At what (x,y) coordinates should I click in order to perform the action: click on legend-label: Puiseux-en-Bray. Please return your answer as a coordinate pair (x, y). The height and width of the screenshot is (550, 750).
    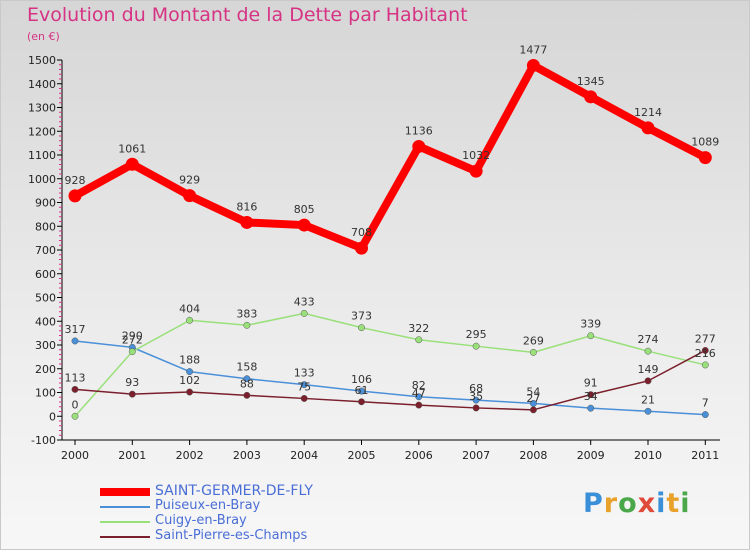
    Looking at the image, I should click on (208, 505).